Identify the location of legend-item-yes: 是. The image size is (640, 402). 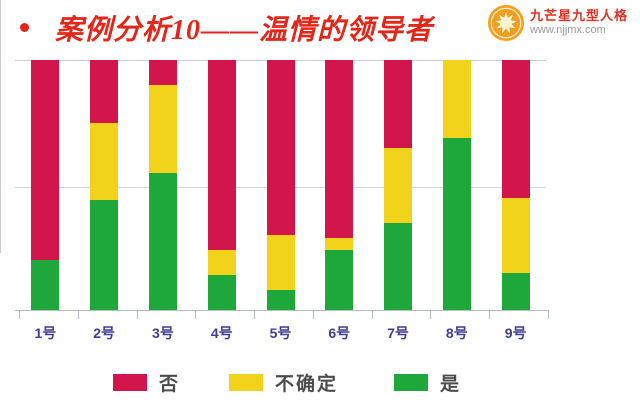
(427, 382).